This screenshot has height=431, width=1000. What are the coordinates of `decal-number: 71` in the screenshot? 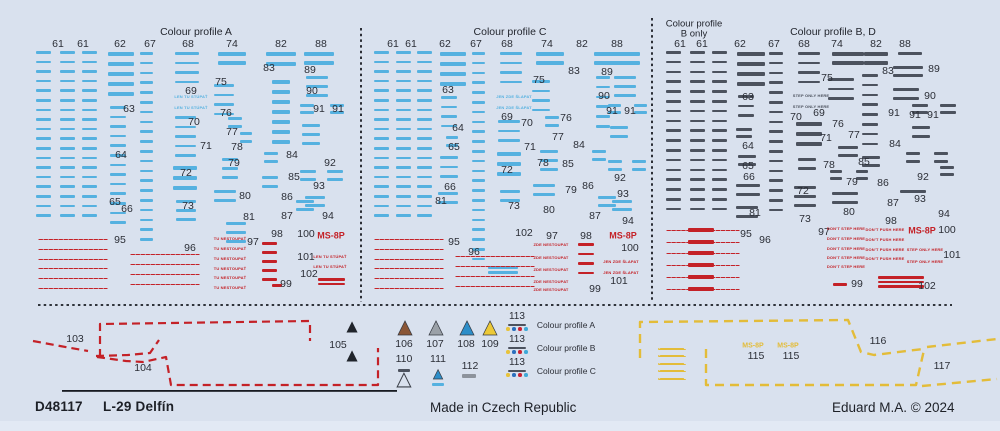 It's located at (530, 146).